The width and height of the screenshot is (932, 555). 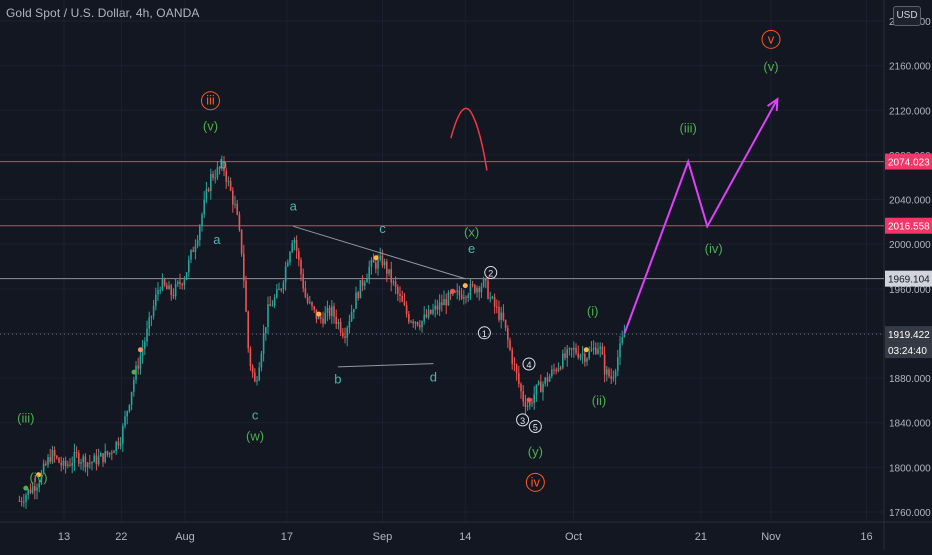 I want to click on wave-label: 2, so click(x=491, y=273).